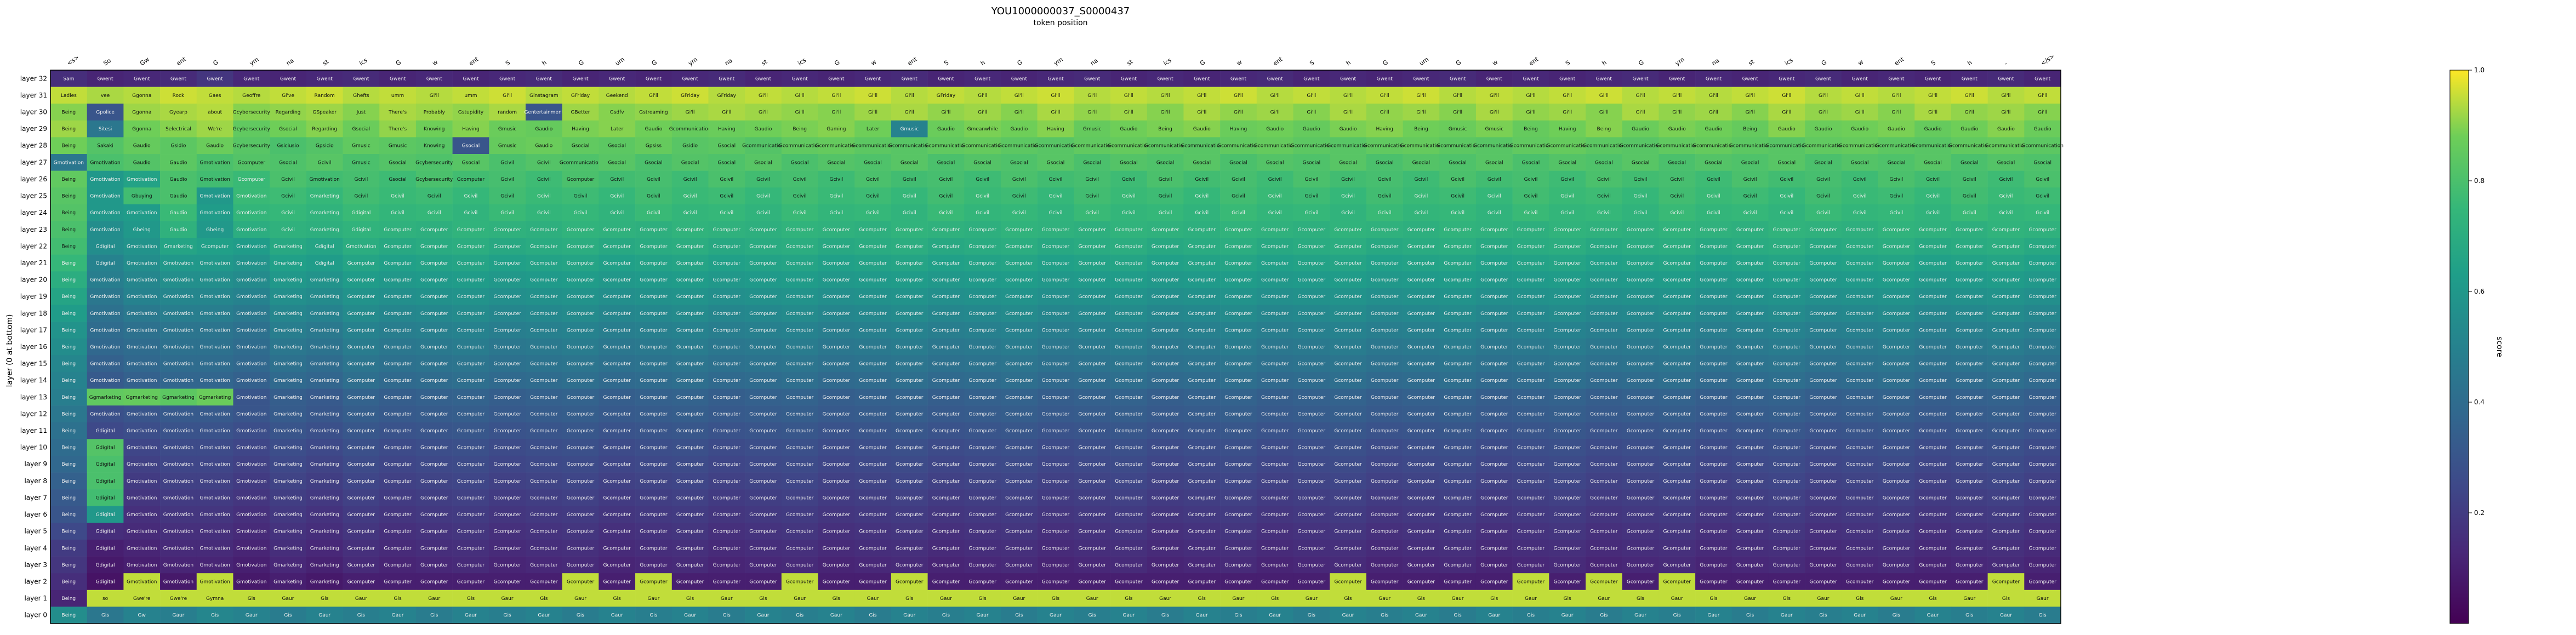 The image size is (2576, 635). Describe the element at coordinates (1604, 129) in the screenshot. I see `cell-label: Being` at that location.